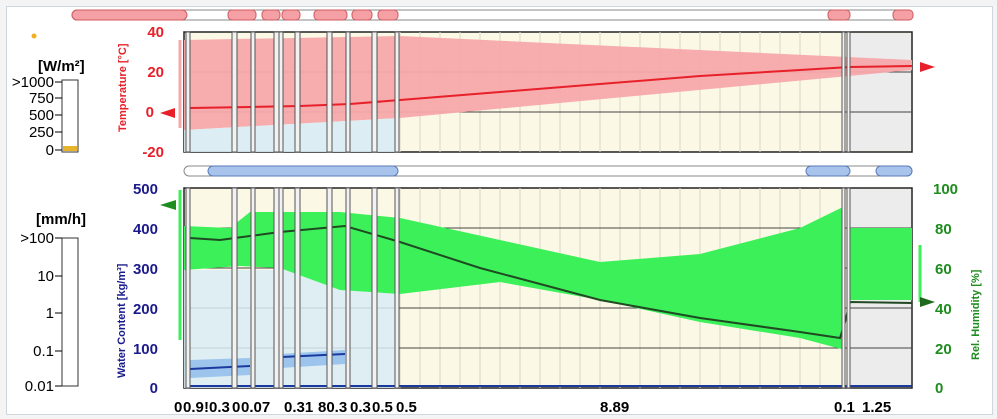  What do you see at coordinates (122, 320) in the screenshot?
I see `water-content-axis-label: Water Content [kg/m³]` at bounding box center [122, 320].